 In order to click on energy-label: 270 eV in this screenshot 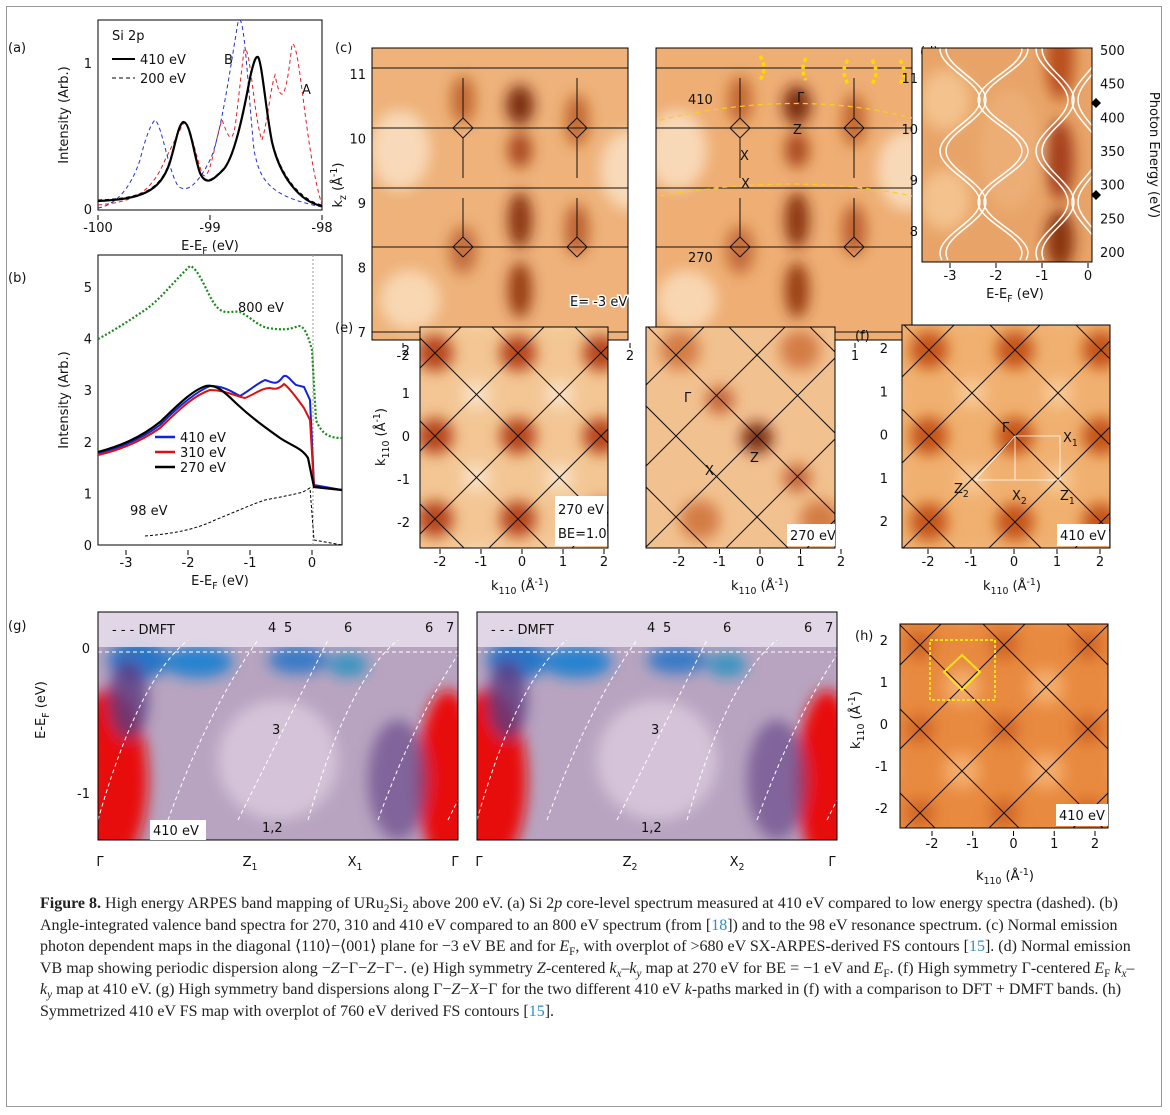, I will do `click(581, 510)`.